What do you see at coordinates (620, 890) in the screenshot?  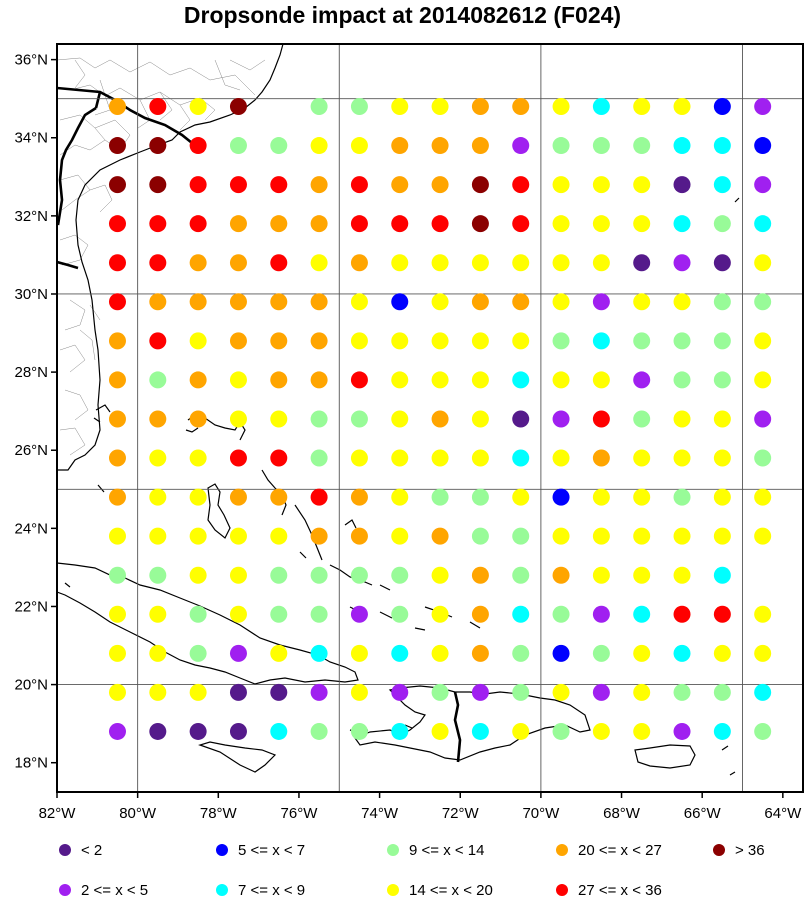 I see `legend-label: 27 <= x < 36` at bounding box center [620, 890].